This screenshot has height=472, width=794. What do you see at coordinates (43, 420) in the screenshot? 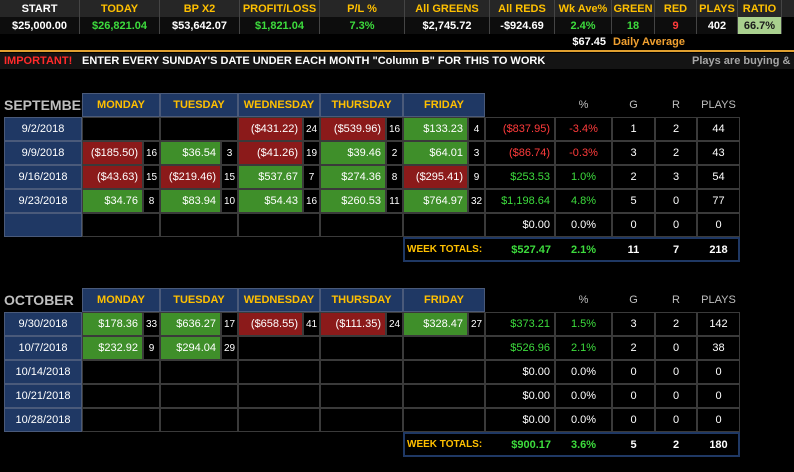
I see `date-cell: 10/28/2018` at bounding box center [43, 420].